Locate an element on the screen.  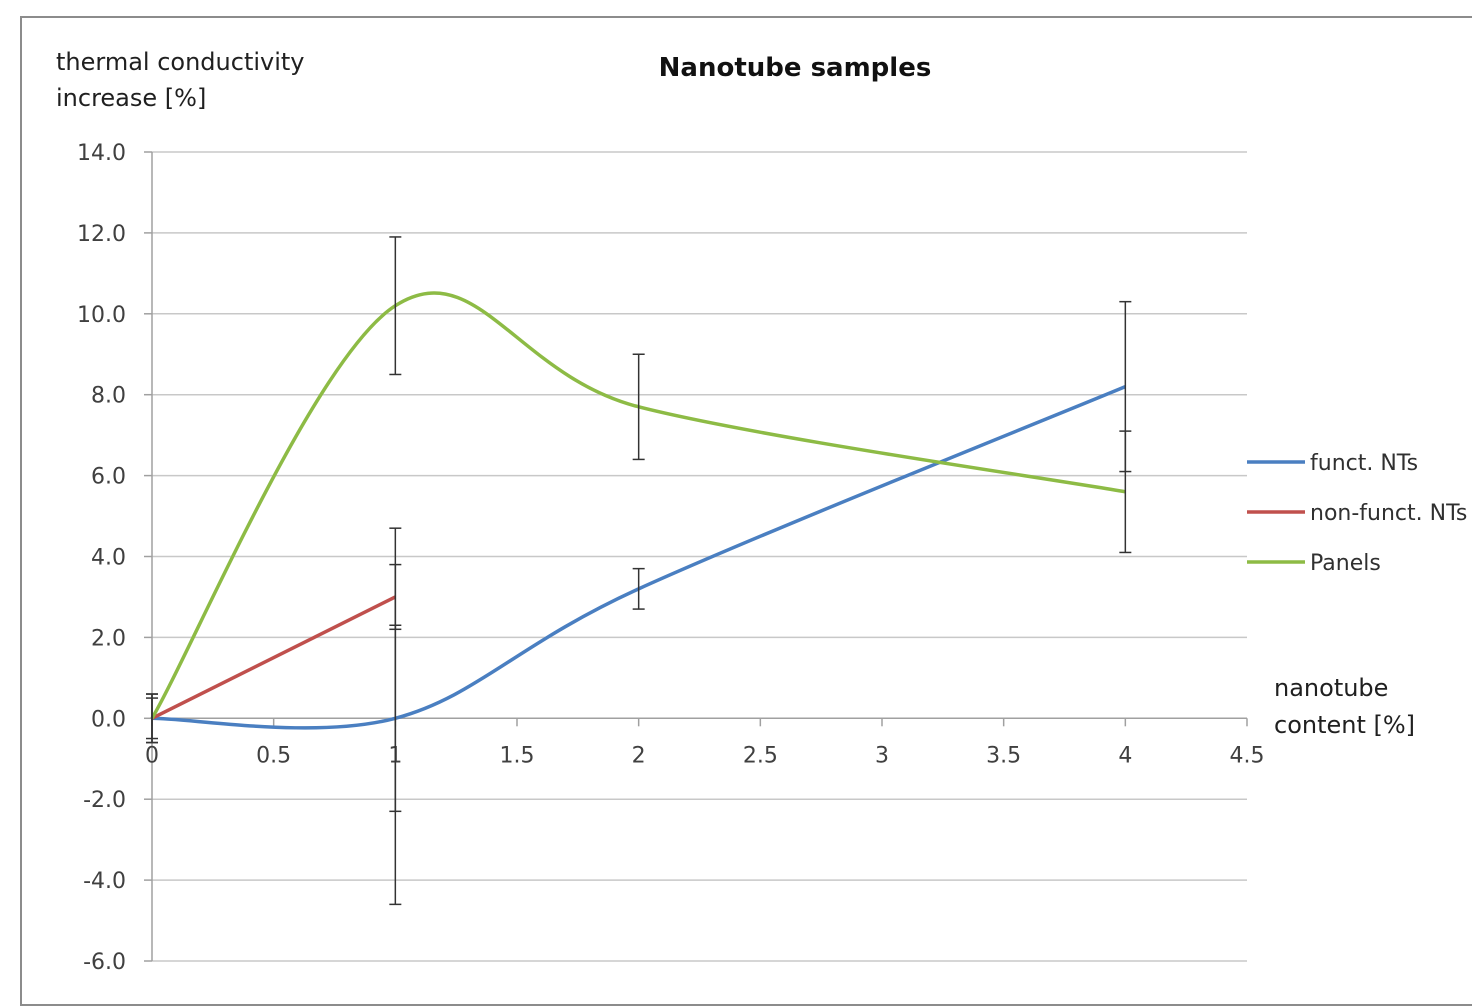
chart-title: Nanotube samples is located at coordinates (795, 68).